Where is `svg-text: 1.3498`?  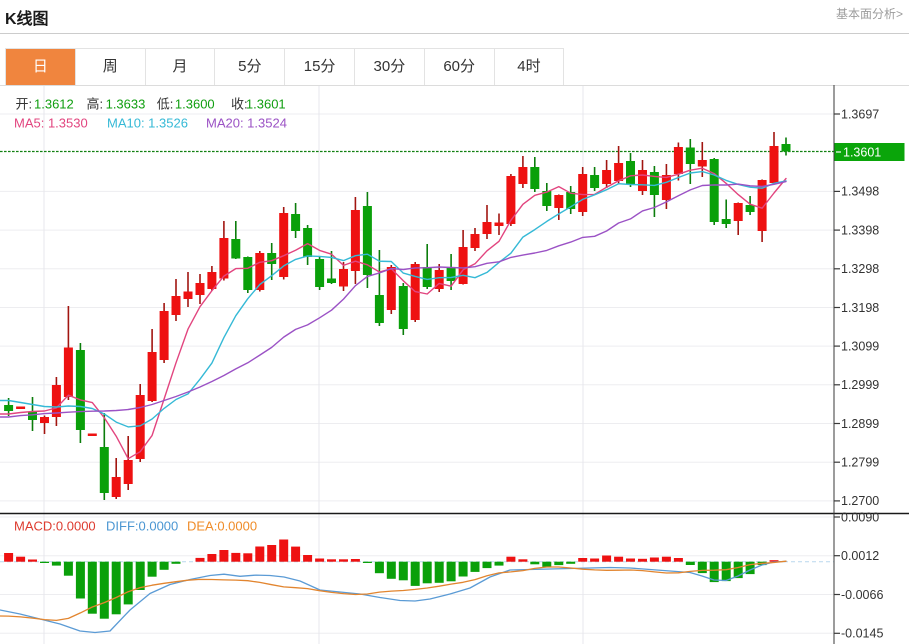
svg-text: 1.3498 is located at coordinates (860, 192).